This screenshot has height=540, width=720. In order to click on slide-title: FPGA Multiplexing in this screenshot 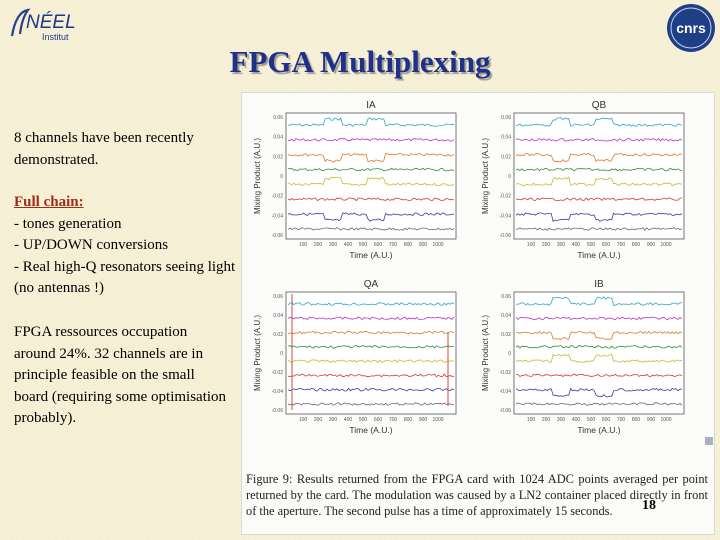, I will do `click(360, 61)`.